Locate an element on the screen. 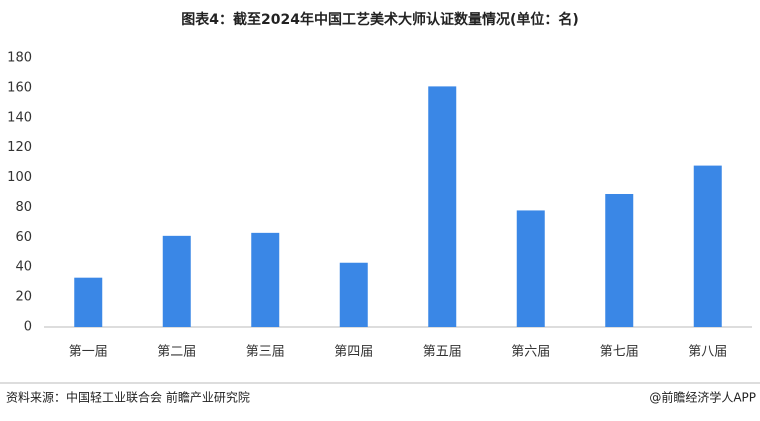  x-tick-label: 第六届 is located at coordinates (530, 352).